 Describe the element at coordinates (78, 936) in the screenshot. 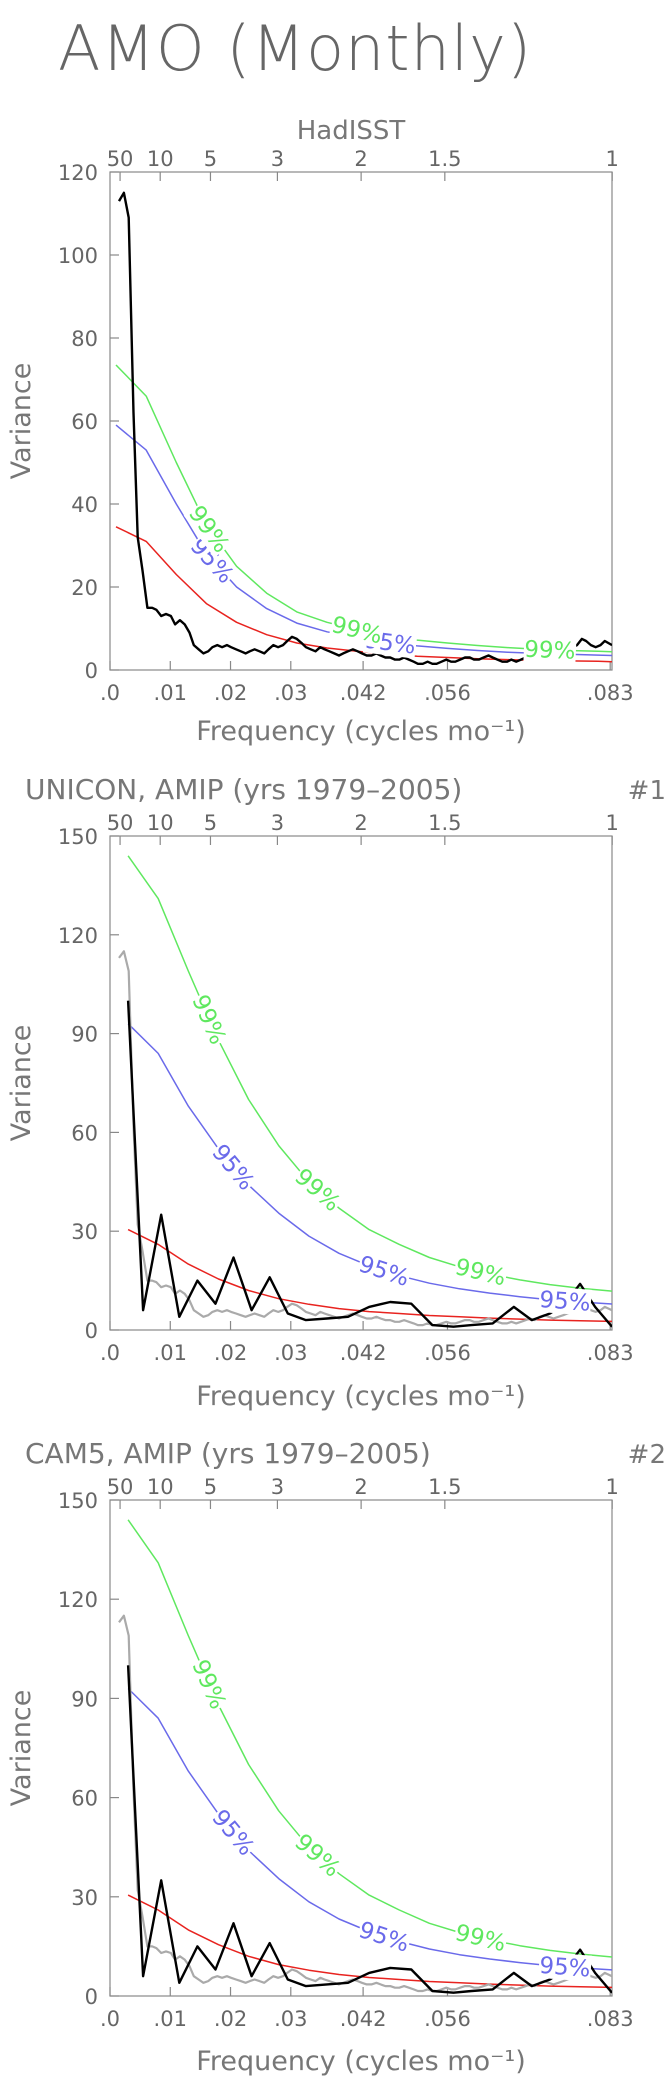

I see `y-tick-label: 120` at that location.